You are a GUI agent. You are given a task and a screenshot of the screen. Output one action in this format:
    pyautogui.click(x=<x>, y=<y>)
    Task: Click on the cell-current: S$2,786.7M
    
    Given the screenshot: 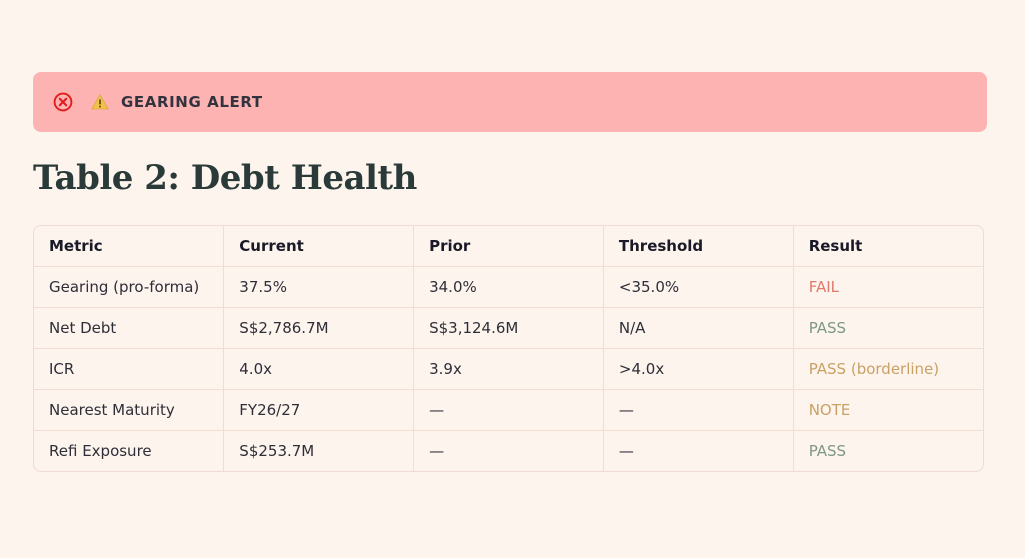 What is the action you would take?
    pyautogui.click(x=318, y=328)
    